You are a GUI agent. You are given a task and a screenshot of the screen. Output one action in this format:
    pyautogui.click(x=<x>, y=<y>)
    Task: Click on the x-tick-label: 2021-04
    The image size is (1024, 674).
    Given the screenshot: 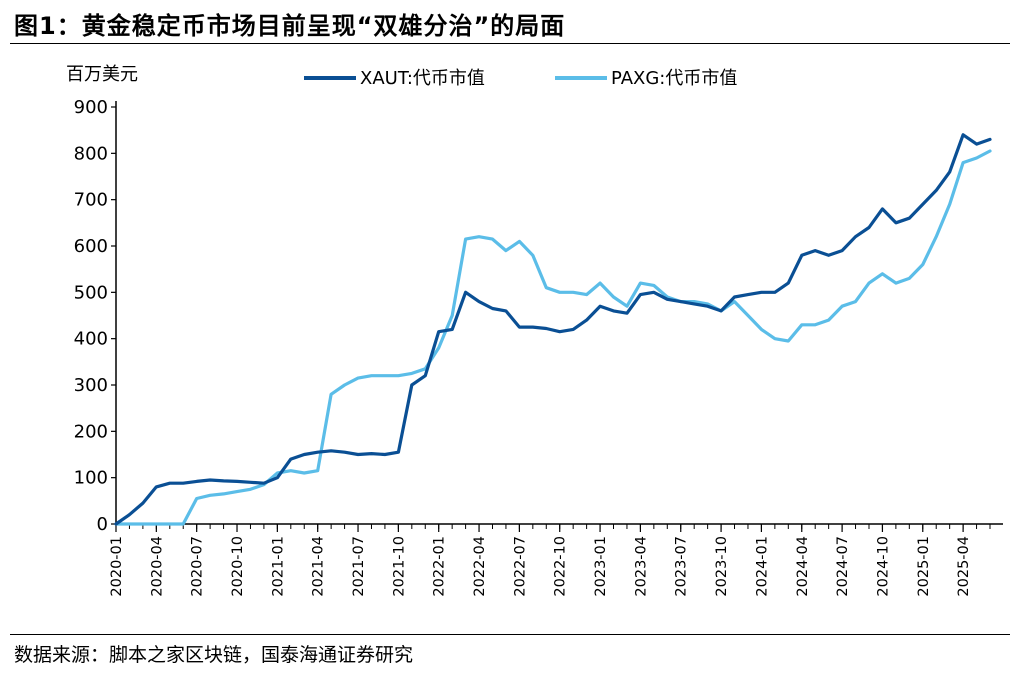 What is the action you would take?
    pyautogui.click(x=319, y=566)
    